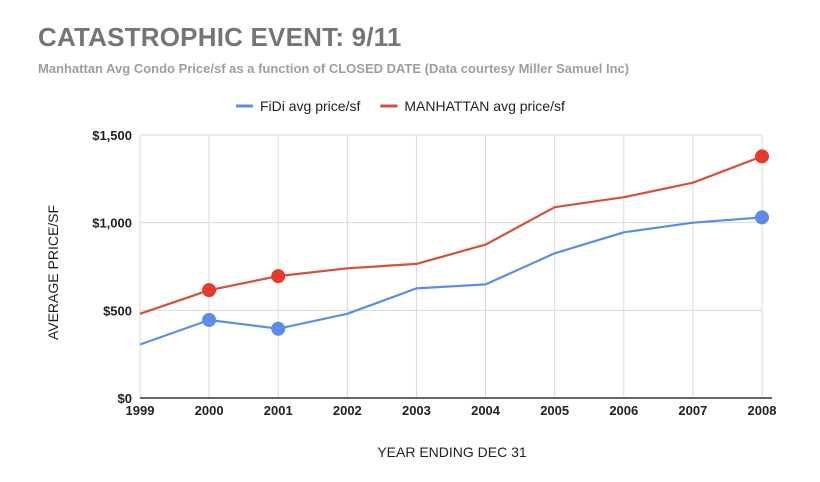 Image resolution: width=820 pixels, height=482 pixels. What do you see at coordinates (762, 217) in the screenshot?
I see `data-point-fidi-avg-price-sf-2008` at bounding box center [762, 217].